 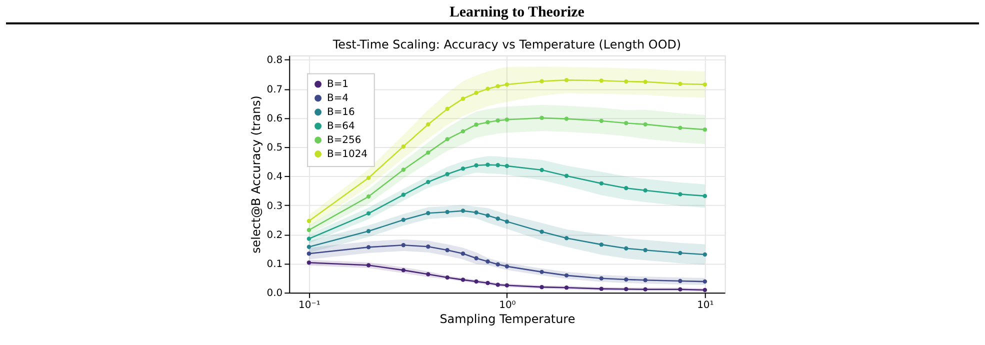 What do you see at coordinates (705, 306) in the screenshot?
I see `x-tick-label: 10¹` at bounding box center [705, 306].